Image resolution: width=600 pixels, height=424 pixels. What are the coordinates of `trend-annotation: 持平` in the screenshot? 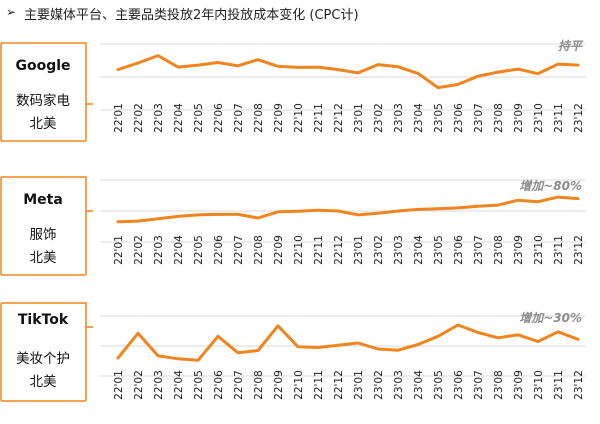 It's located at (571, 46).